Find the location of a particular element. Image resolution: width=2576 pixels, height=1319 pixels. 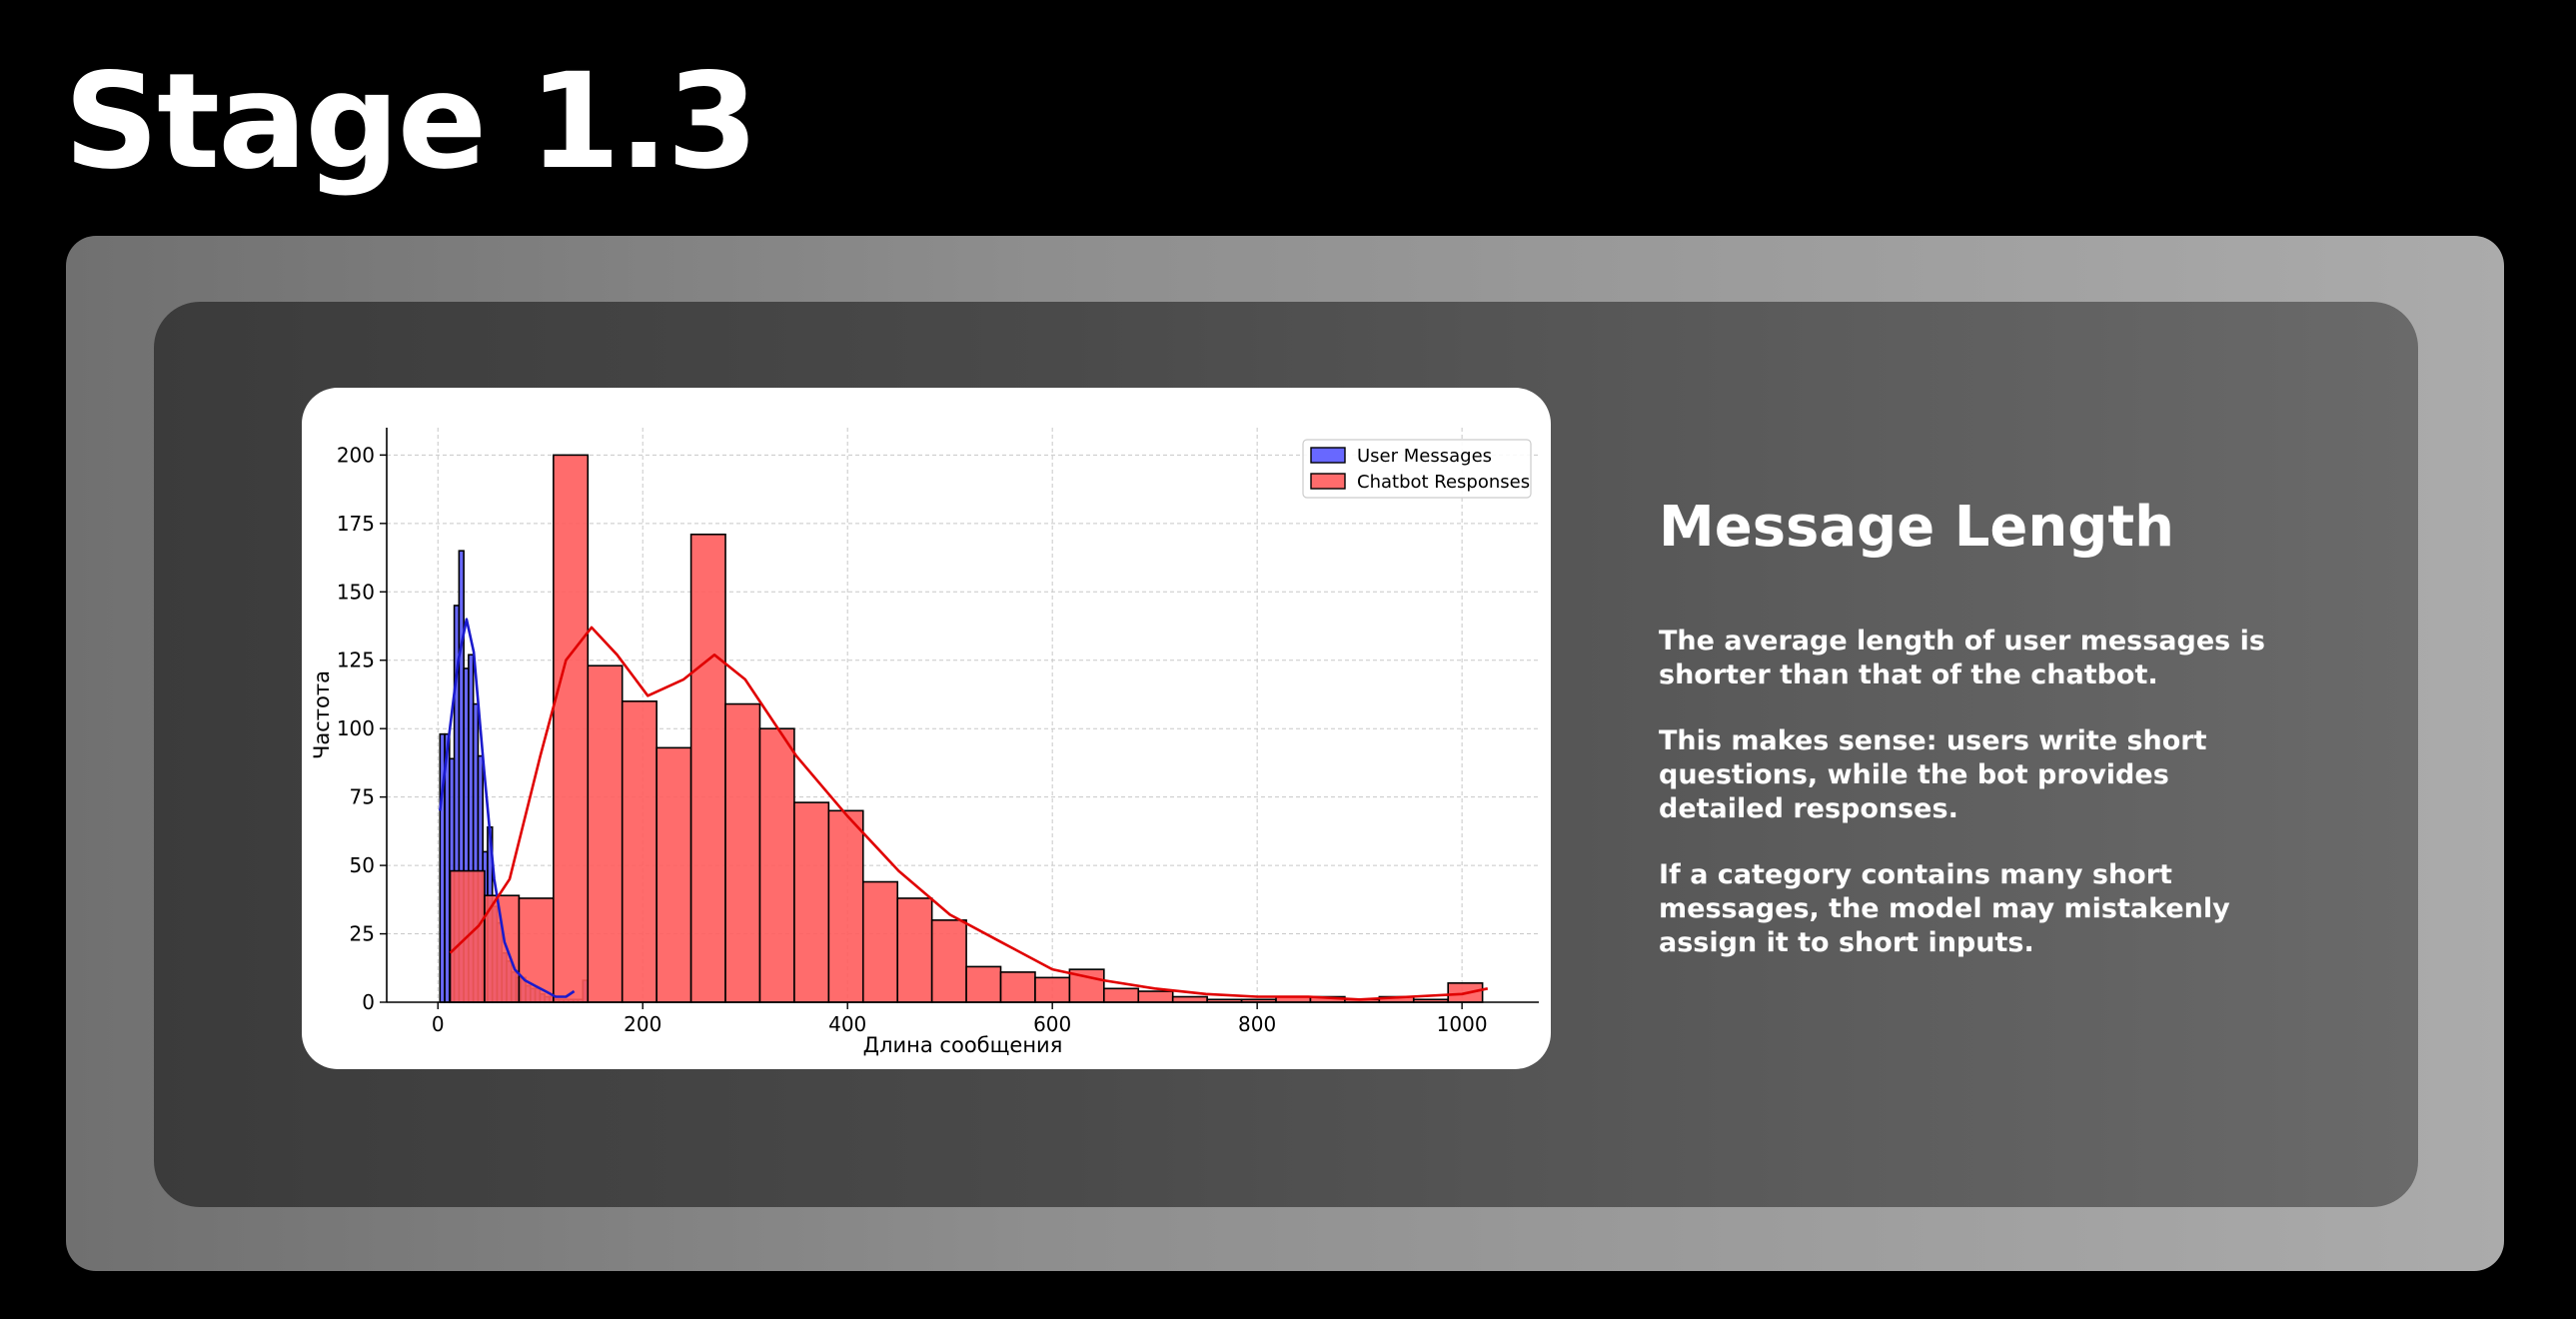

section-heading: Message Length is located at coordinates (1916, 527).